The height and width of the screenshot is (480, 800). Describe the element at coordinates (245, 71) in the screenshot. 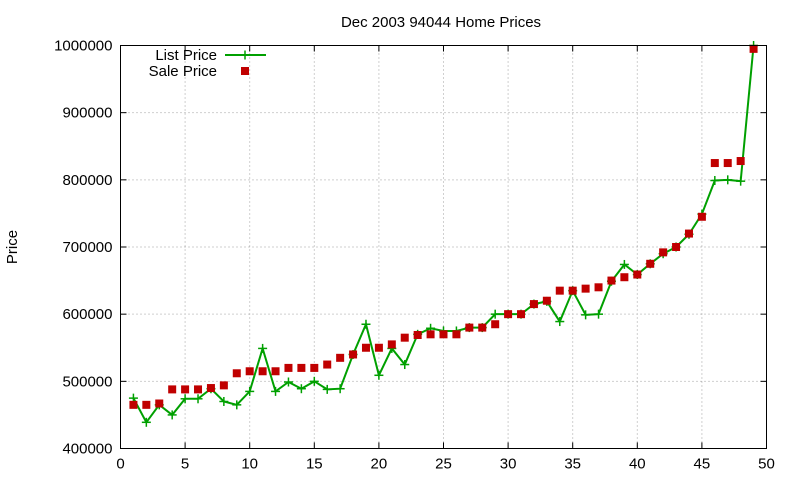

I see `legend-square-swatch` at that location.